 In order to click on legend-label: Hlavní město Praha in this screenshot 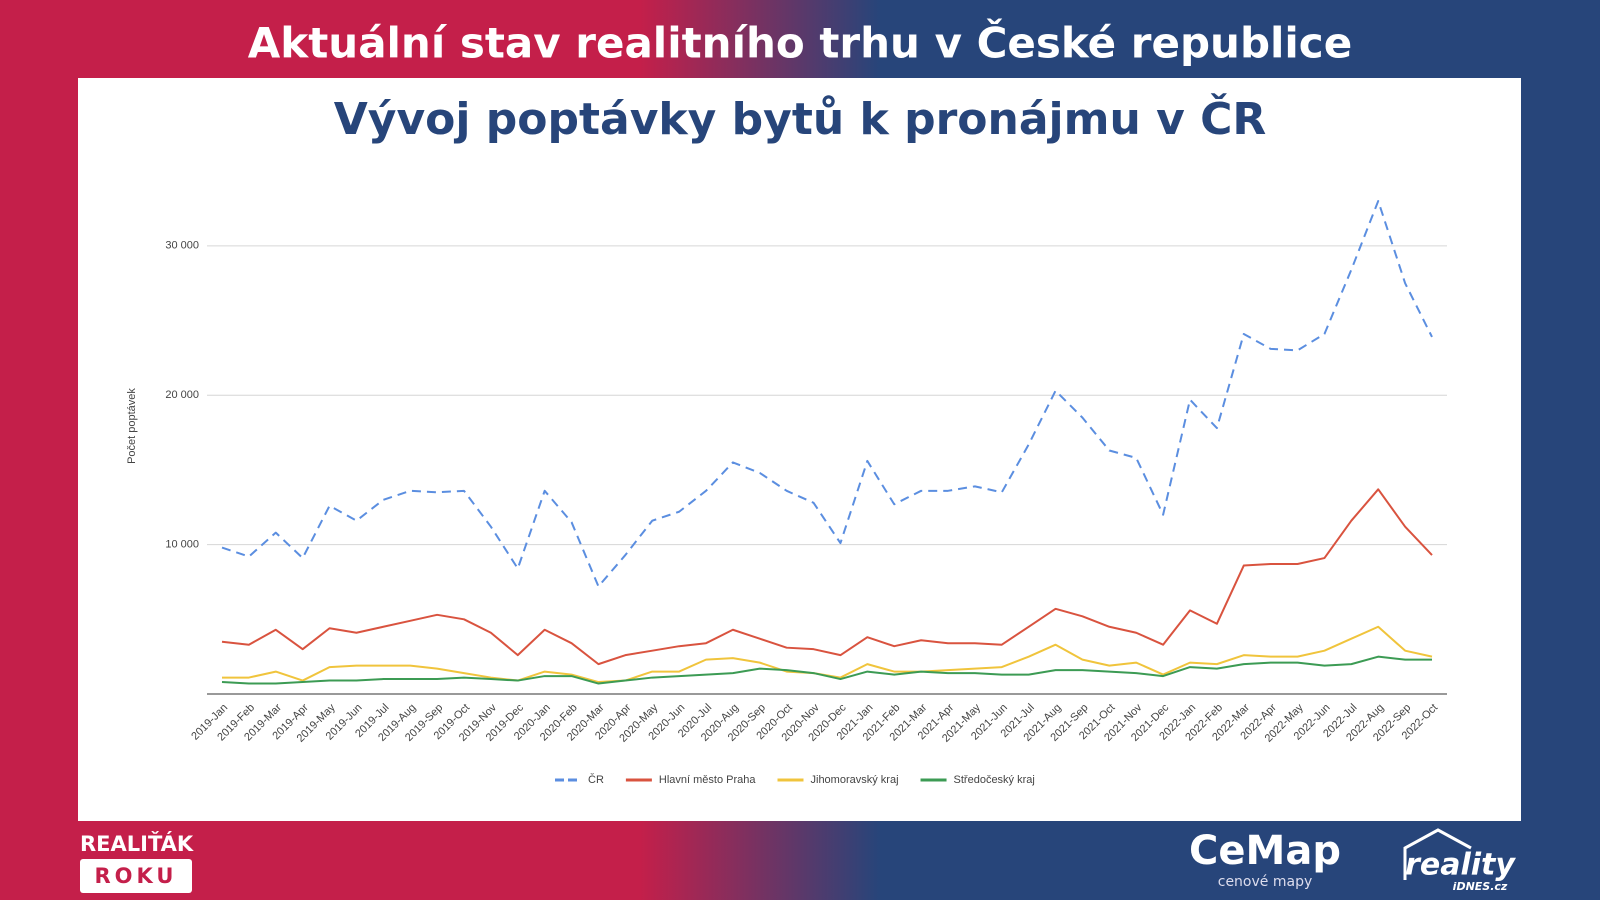, I will do `click(707, 780)`.